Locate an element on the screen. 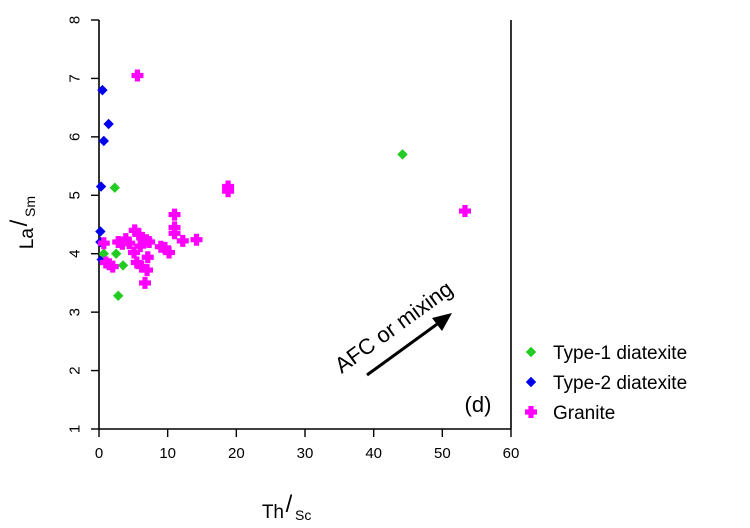 The height and width of the screenshot is (528, 750). legend: Type-1 diatexite Type-2 diatexite Granite is located at coordinates (606, 383).